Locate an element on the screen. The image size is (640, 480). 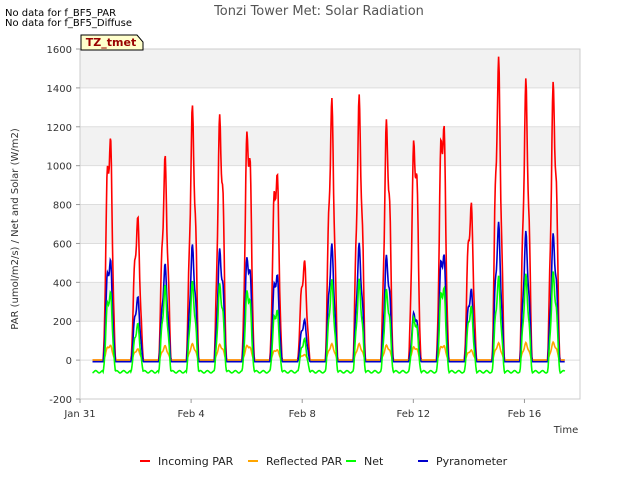
chart-title: Tonzi Tower Met: Solar Radiation is located at coordinates (318, 11).